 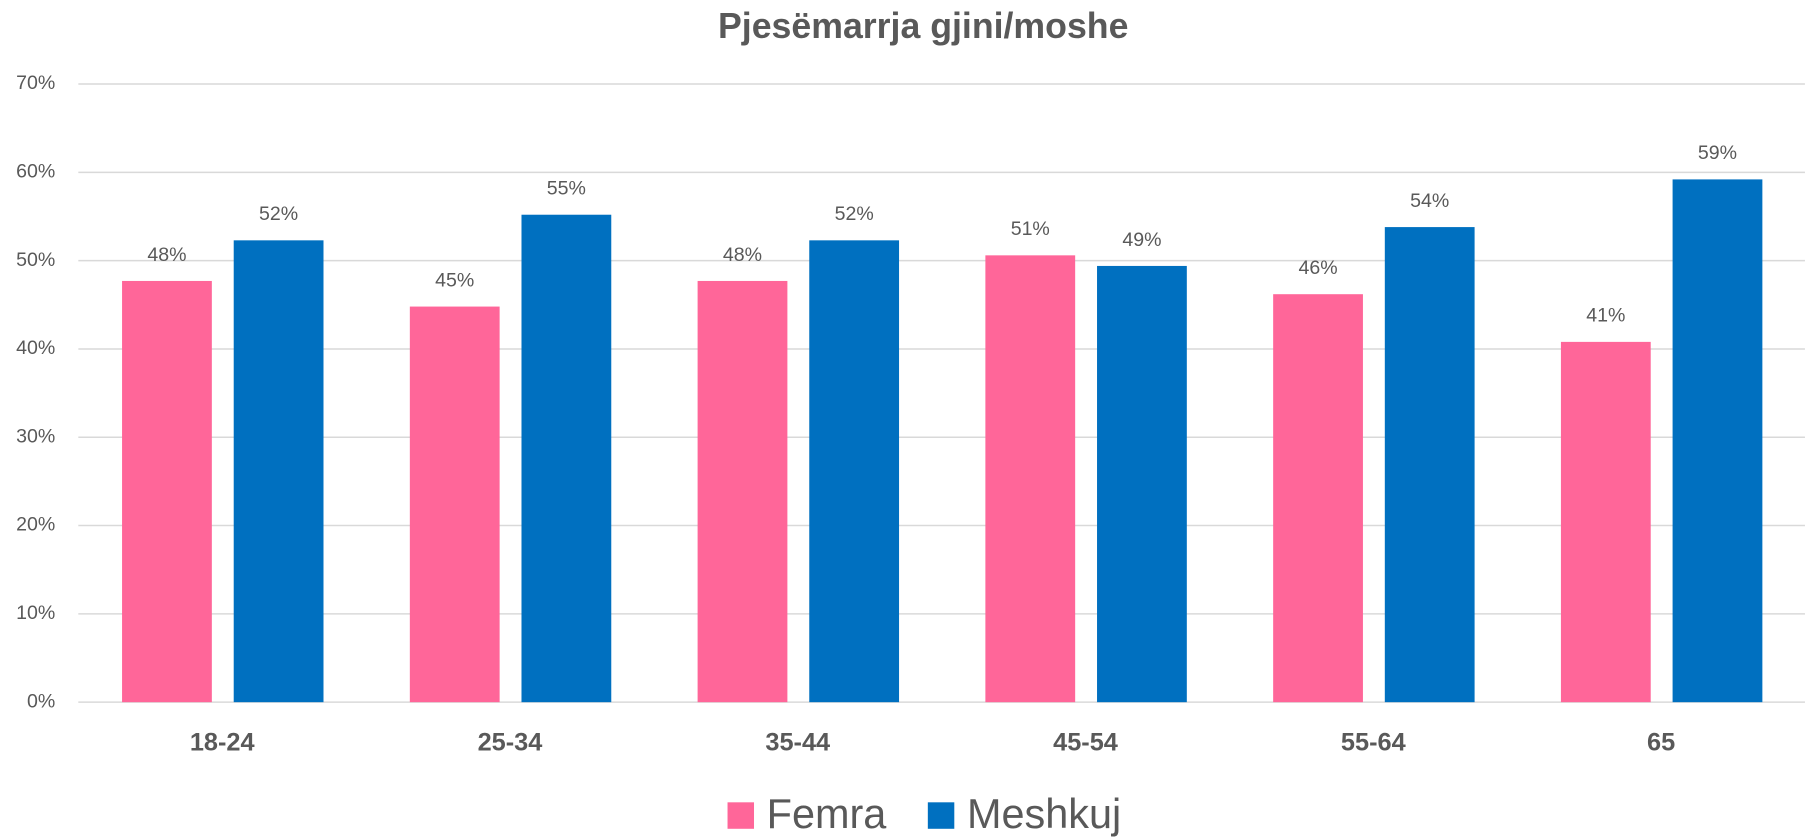 What do you see at coordinates (35, 348) in the screenshot?
I see `y-tick-label: 40%` at bounding box center [35, 348].